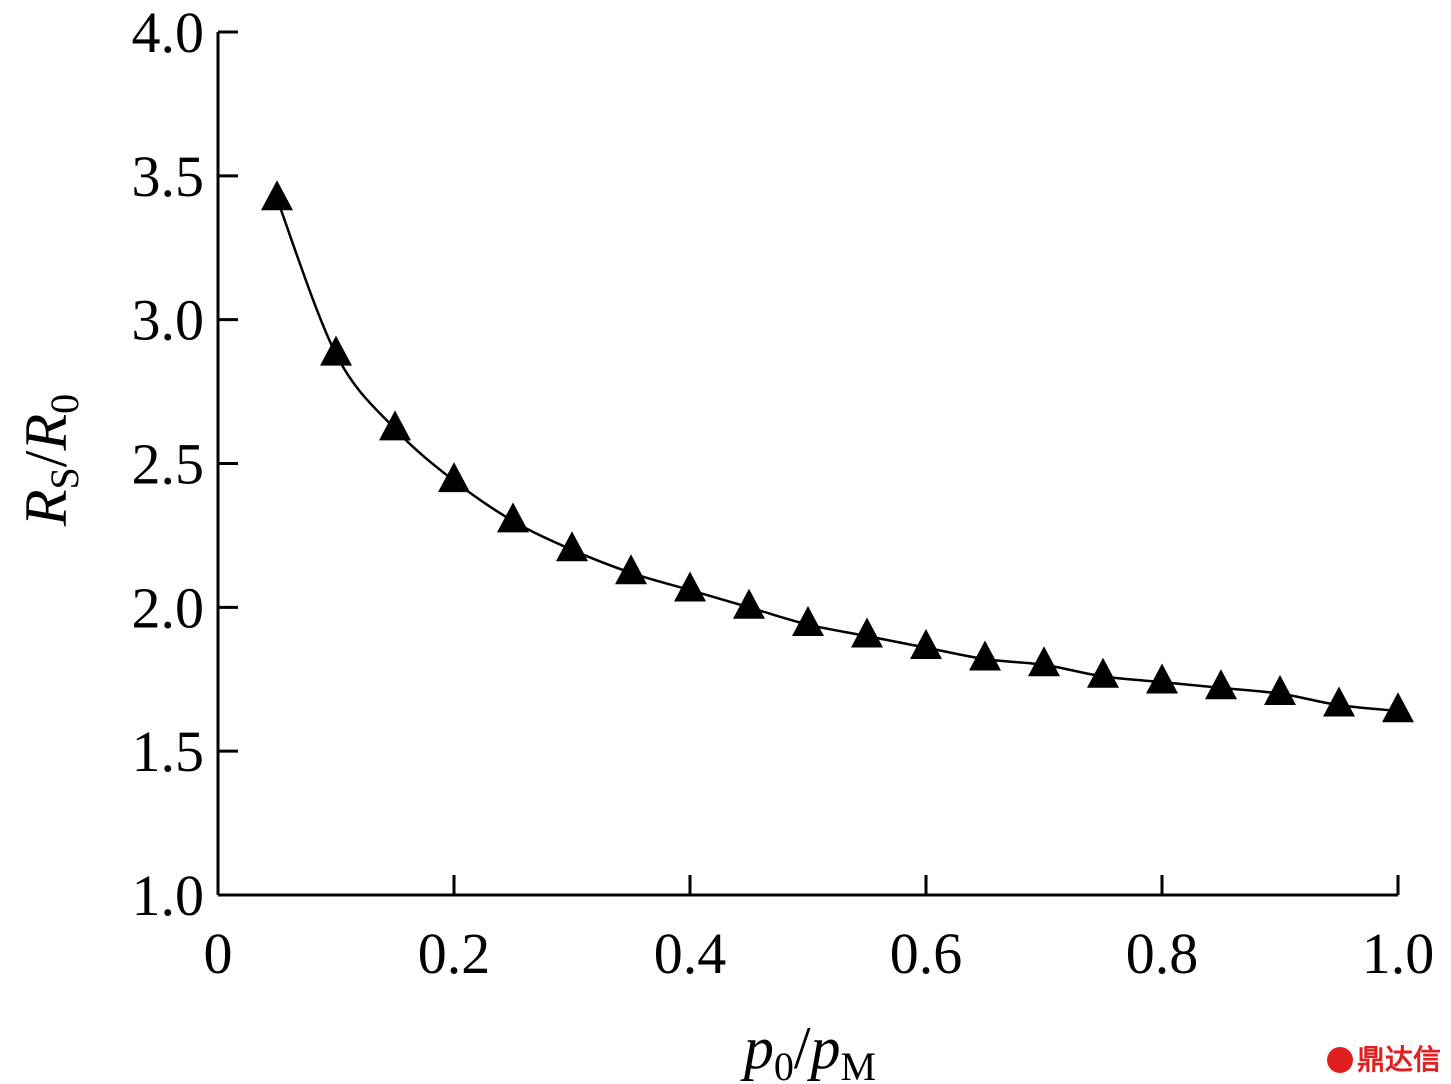  What do you see at coordinates (690, 953) in the screenshot?
I see `x-tick-label: 0.4` at bounding box center [690, 953].